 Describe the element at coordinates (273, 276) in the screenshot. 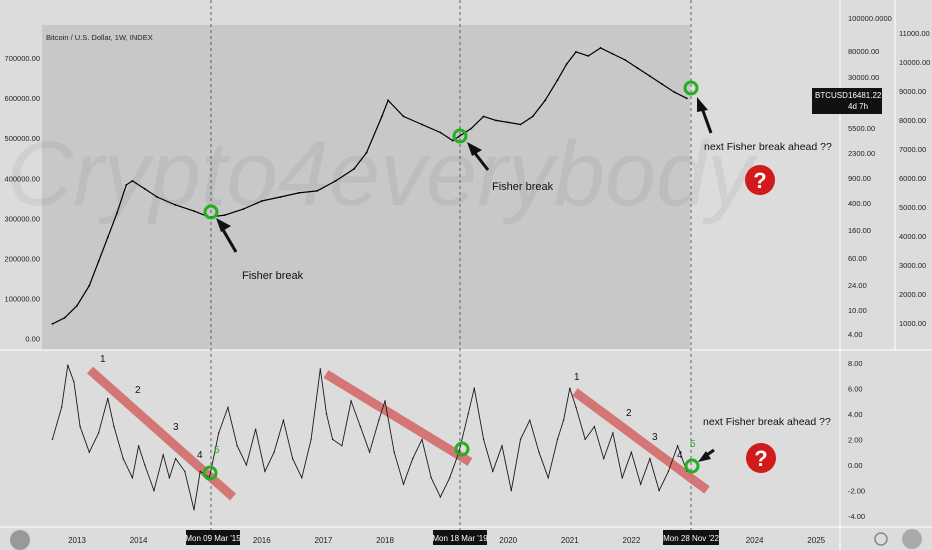

I see `fisher-break-label-1: Fisher break` at that location.